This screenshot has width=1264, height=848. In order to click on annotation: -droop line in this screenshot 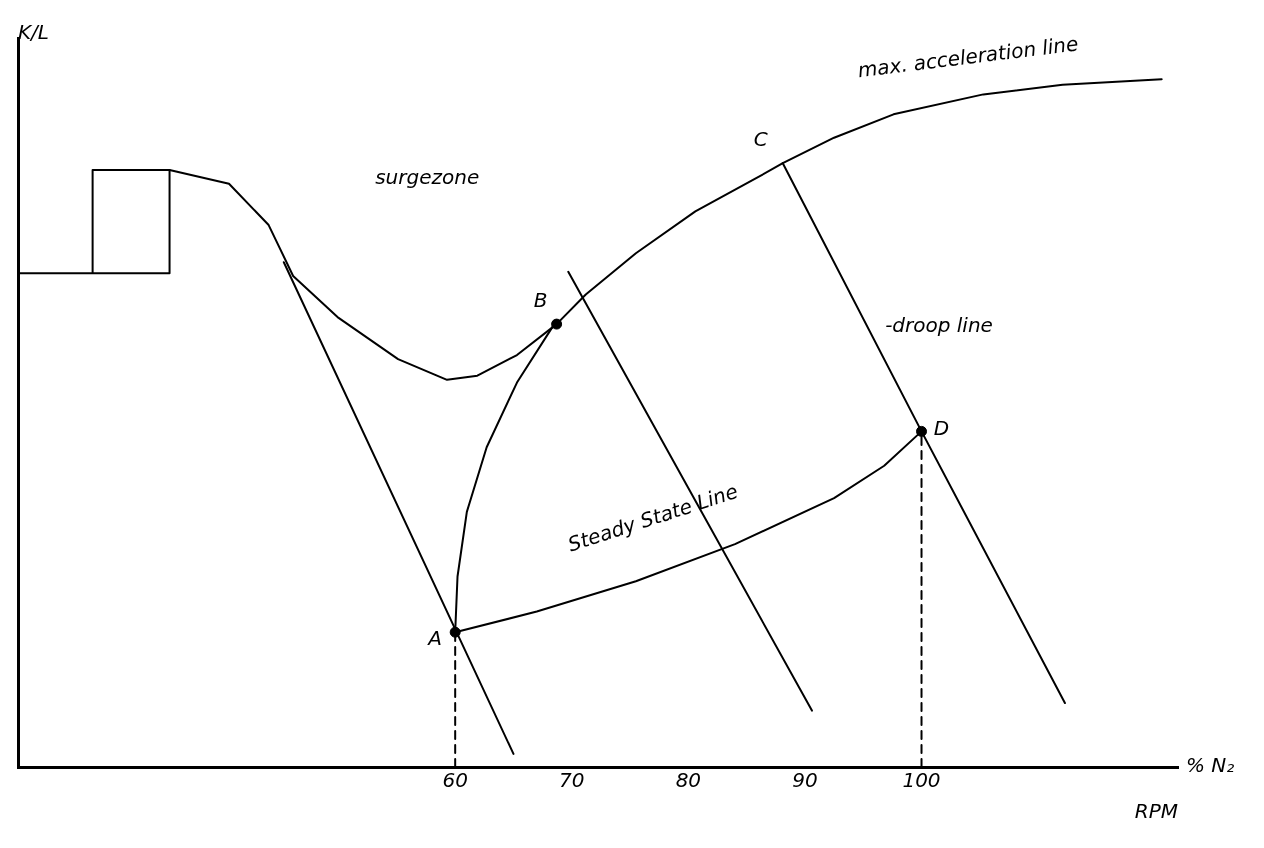, I will do `click(939, 325)`.